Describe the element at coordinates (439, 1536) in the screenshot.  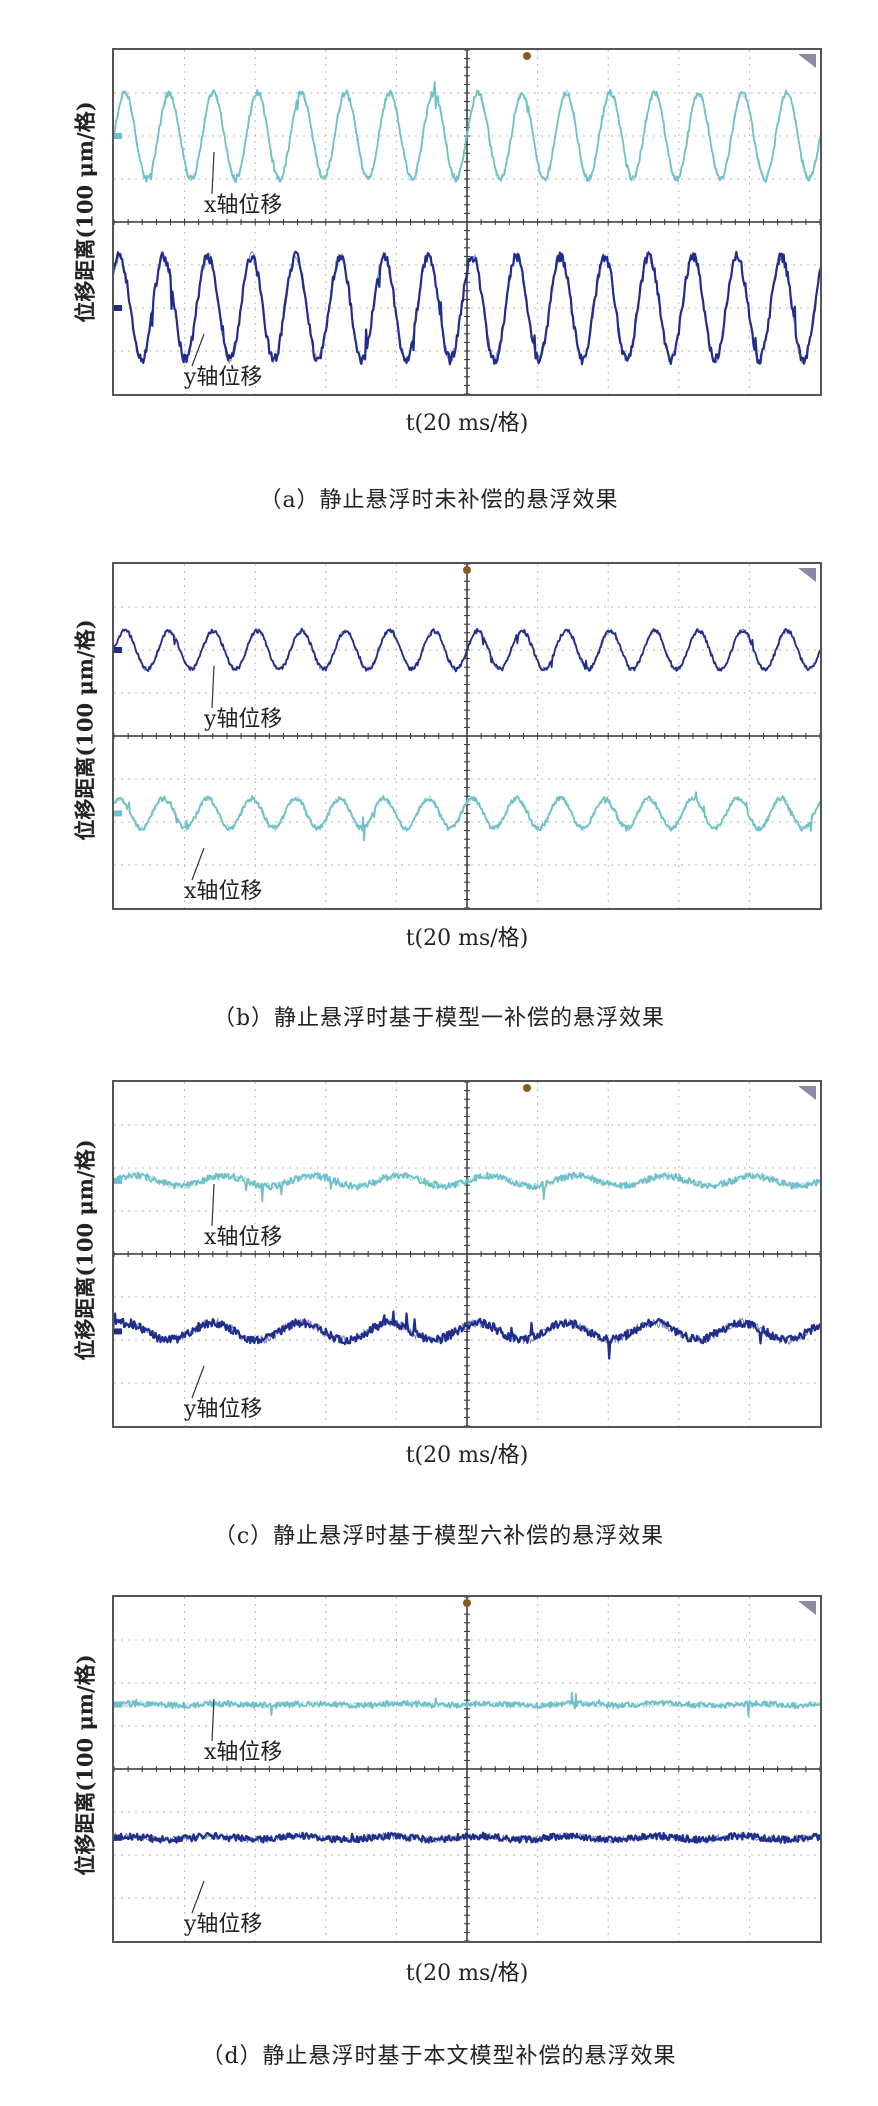
I see `caption: （c）静止悬浮时基于模型六补偿的悬浮效果` at that location.